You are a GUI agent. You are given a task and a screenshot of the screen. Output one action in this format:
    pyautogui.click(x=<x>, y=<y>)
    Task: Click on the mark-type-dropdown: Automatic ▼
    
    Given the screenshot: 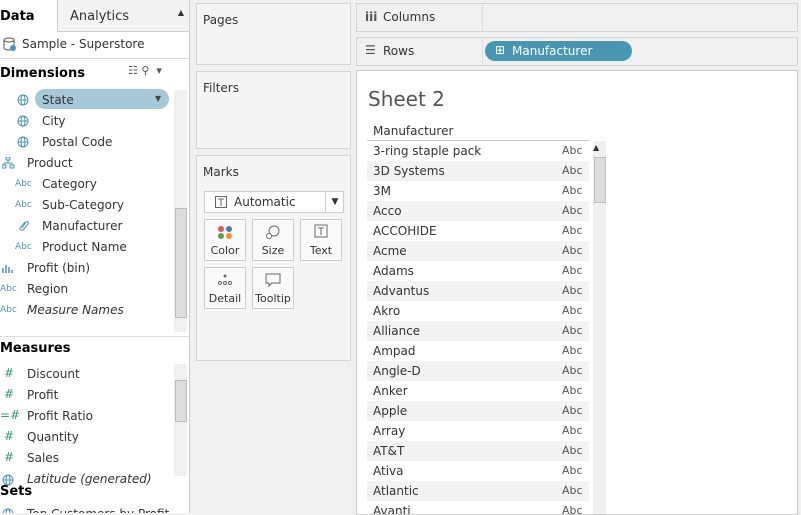 What is the action you would take?
    pyautogui.click(x=274, y=202)
    